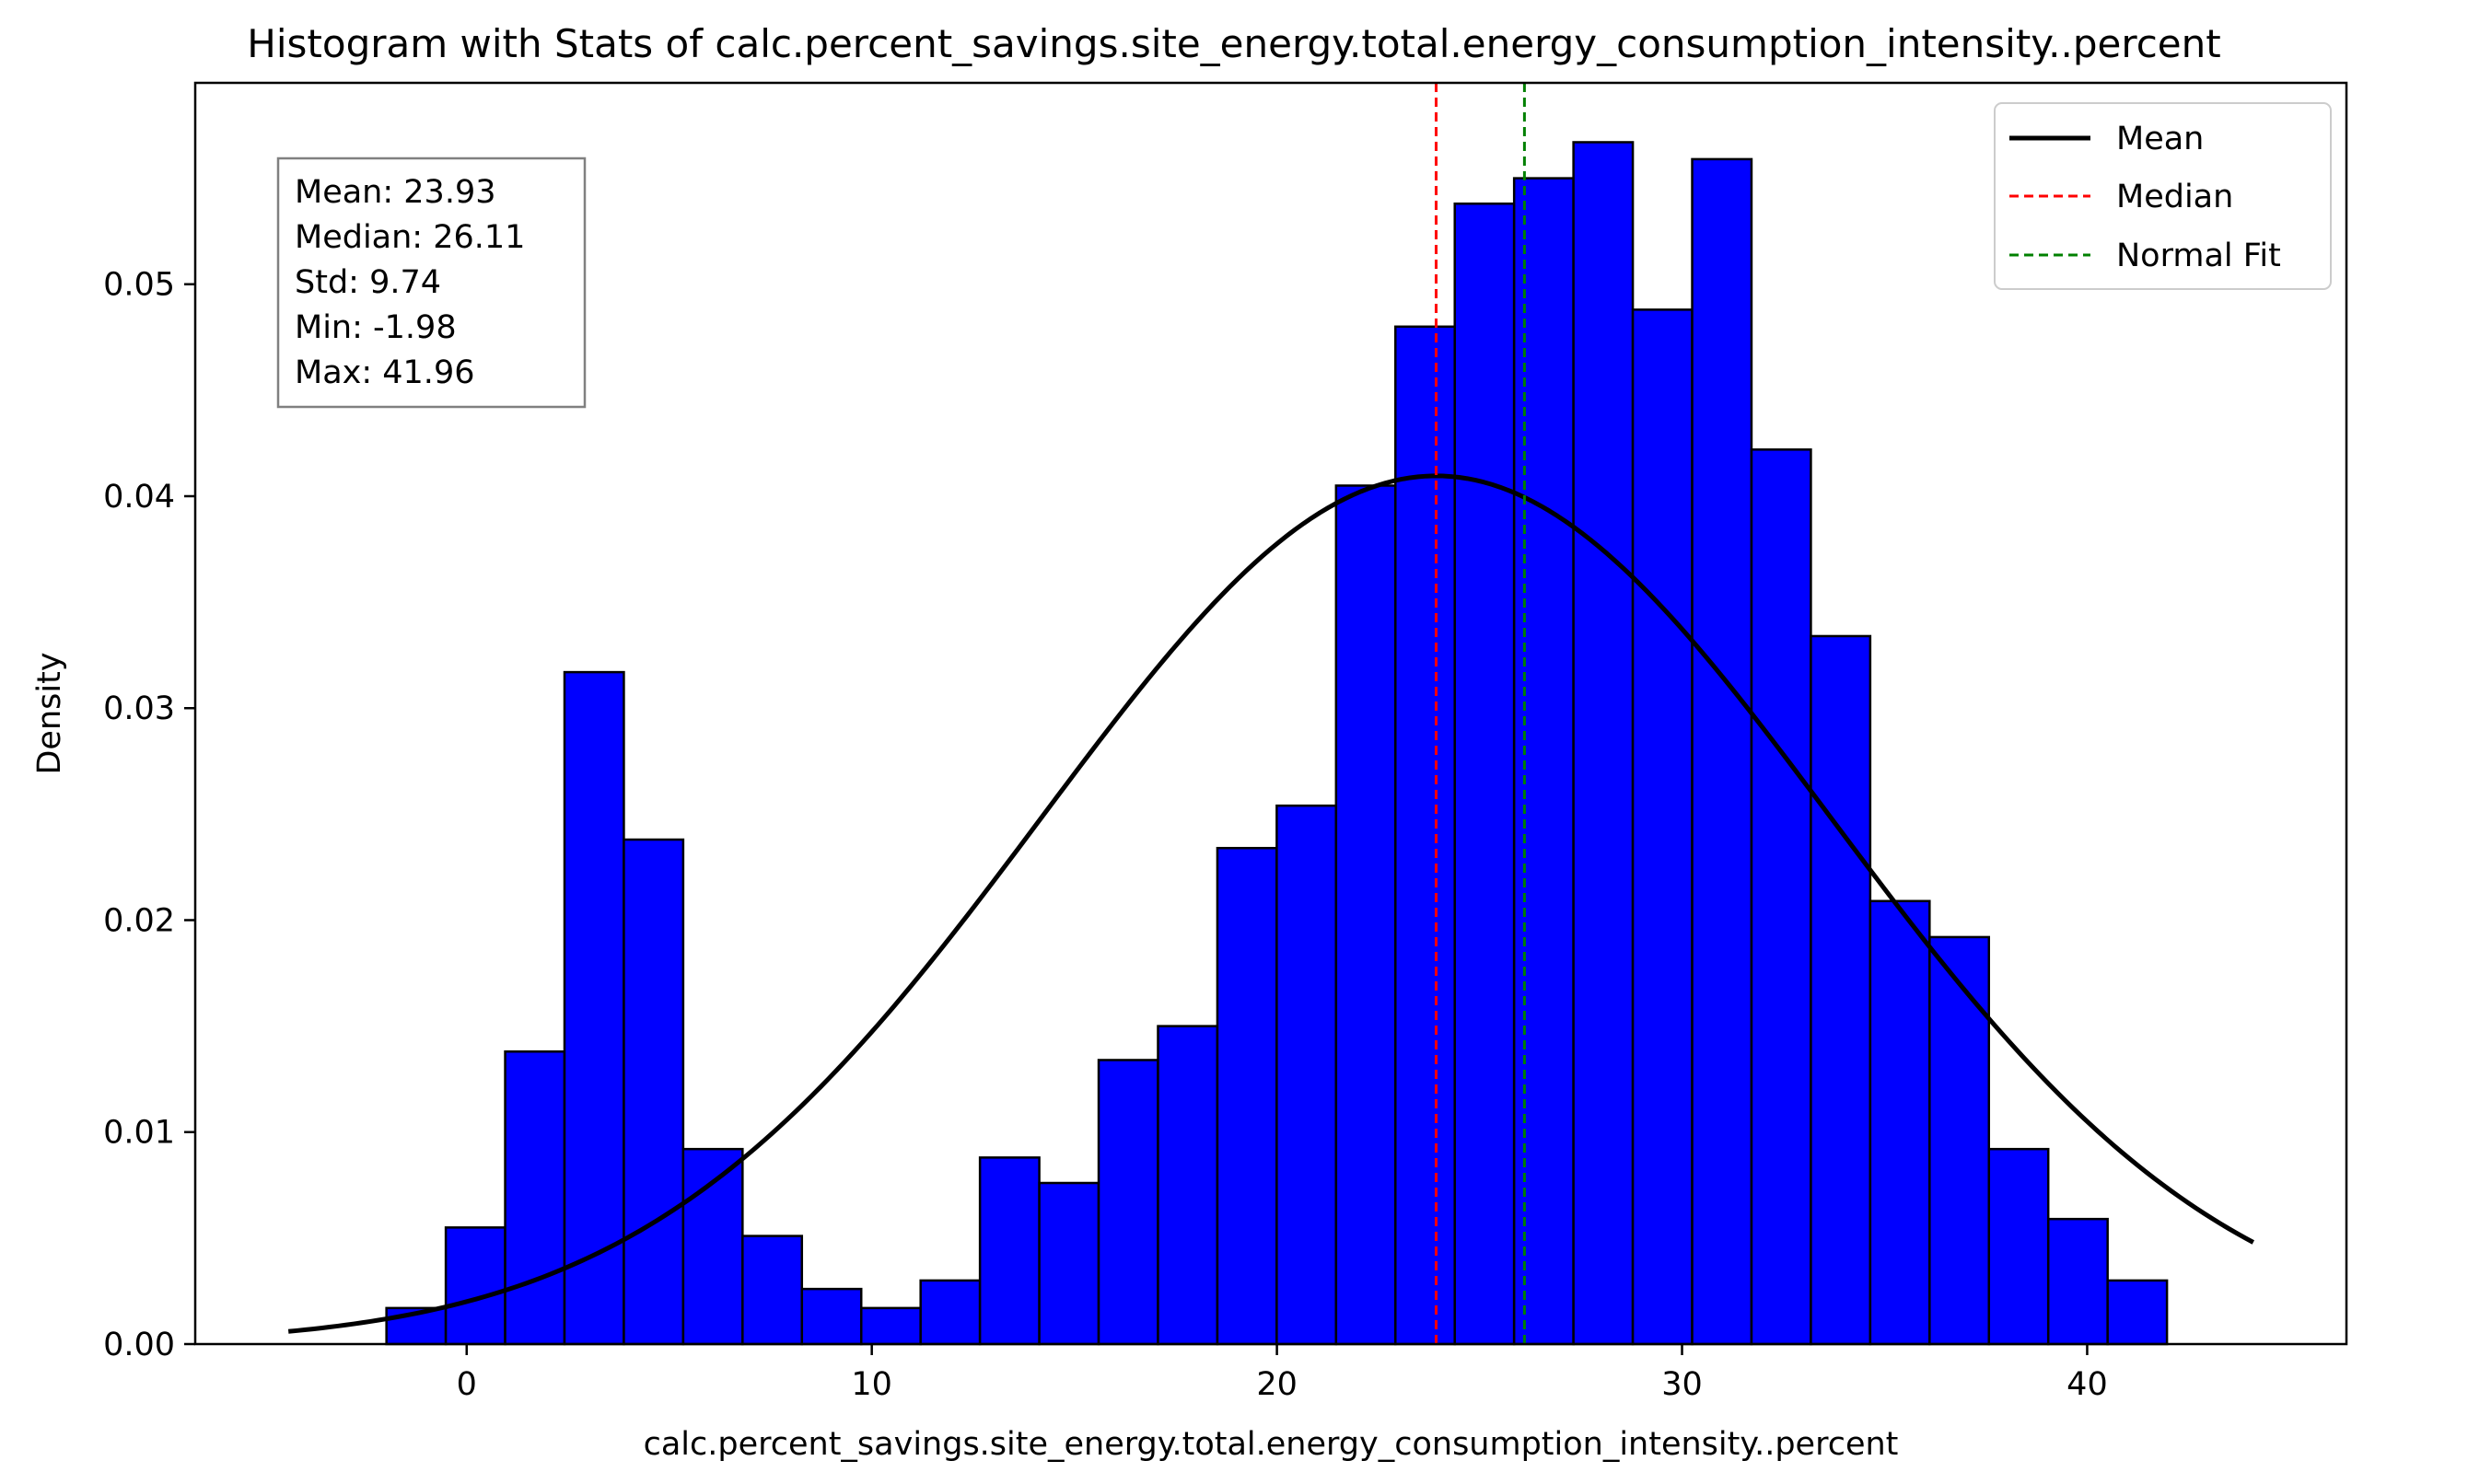 Image resolution: width=2468 pixels, height=1484 pixels. I want to click on x-tick-label: 0, so click(467, 1384).